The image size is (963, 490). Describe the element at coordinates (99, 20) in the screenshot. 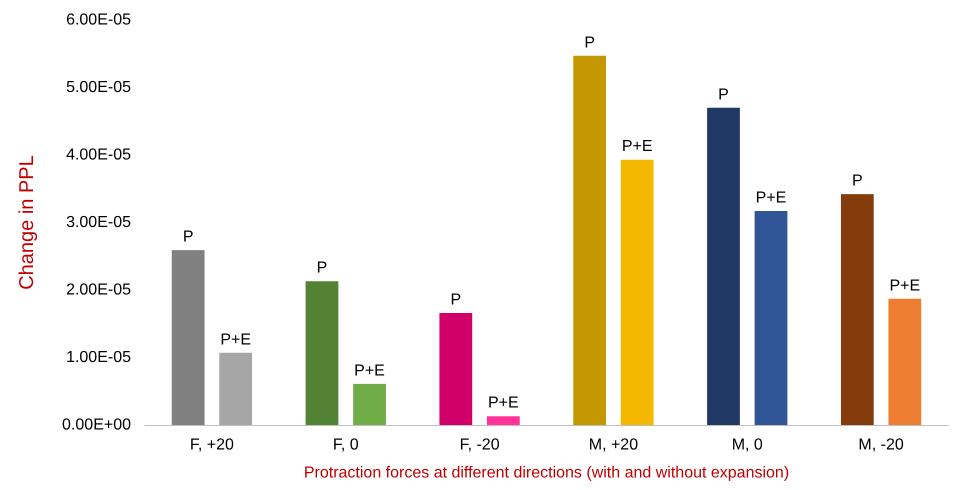

I see `y-tick-label: 6.00E-05` at that location.